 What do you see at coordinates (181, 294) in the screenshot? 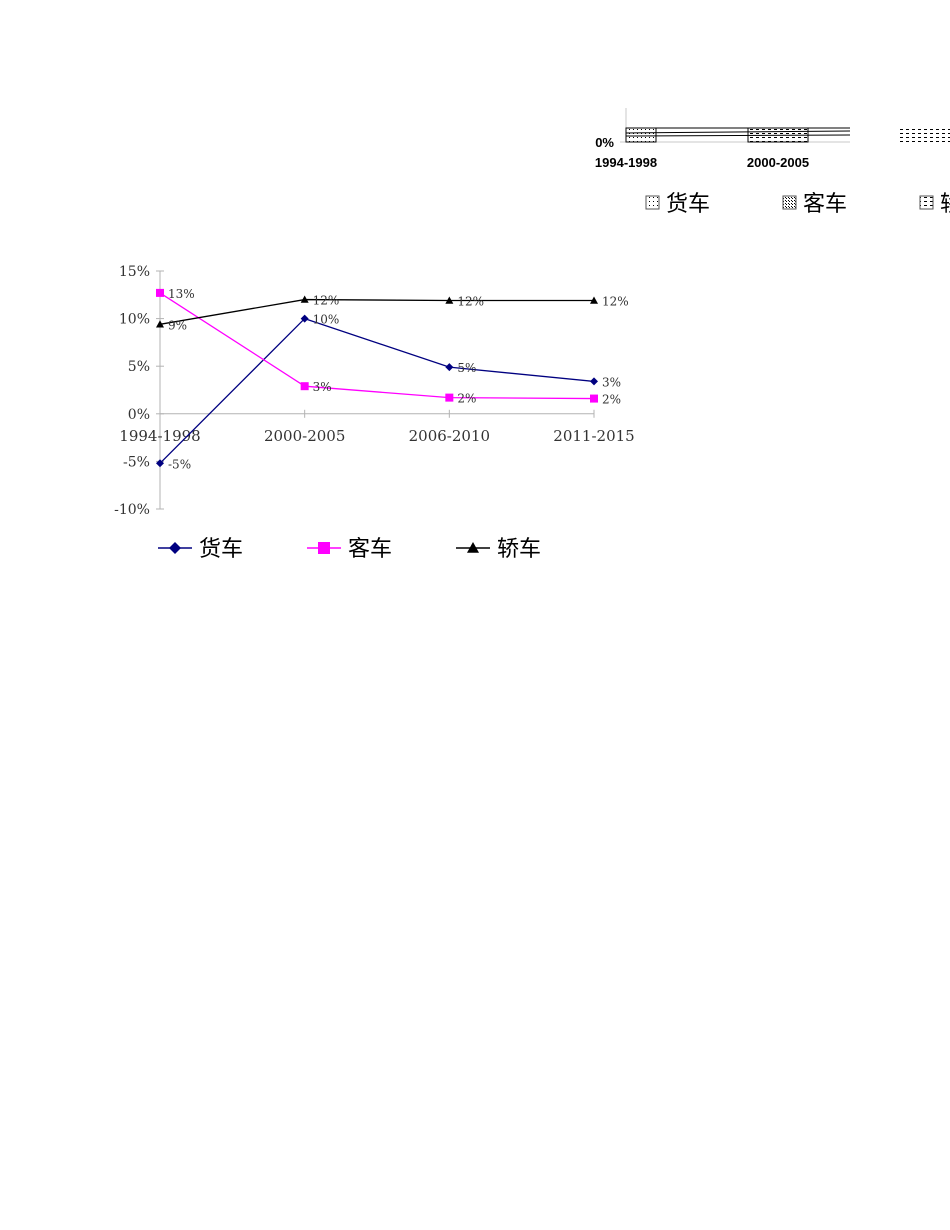
I see `data-label: 13%` at bounding box center [181, 294].